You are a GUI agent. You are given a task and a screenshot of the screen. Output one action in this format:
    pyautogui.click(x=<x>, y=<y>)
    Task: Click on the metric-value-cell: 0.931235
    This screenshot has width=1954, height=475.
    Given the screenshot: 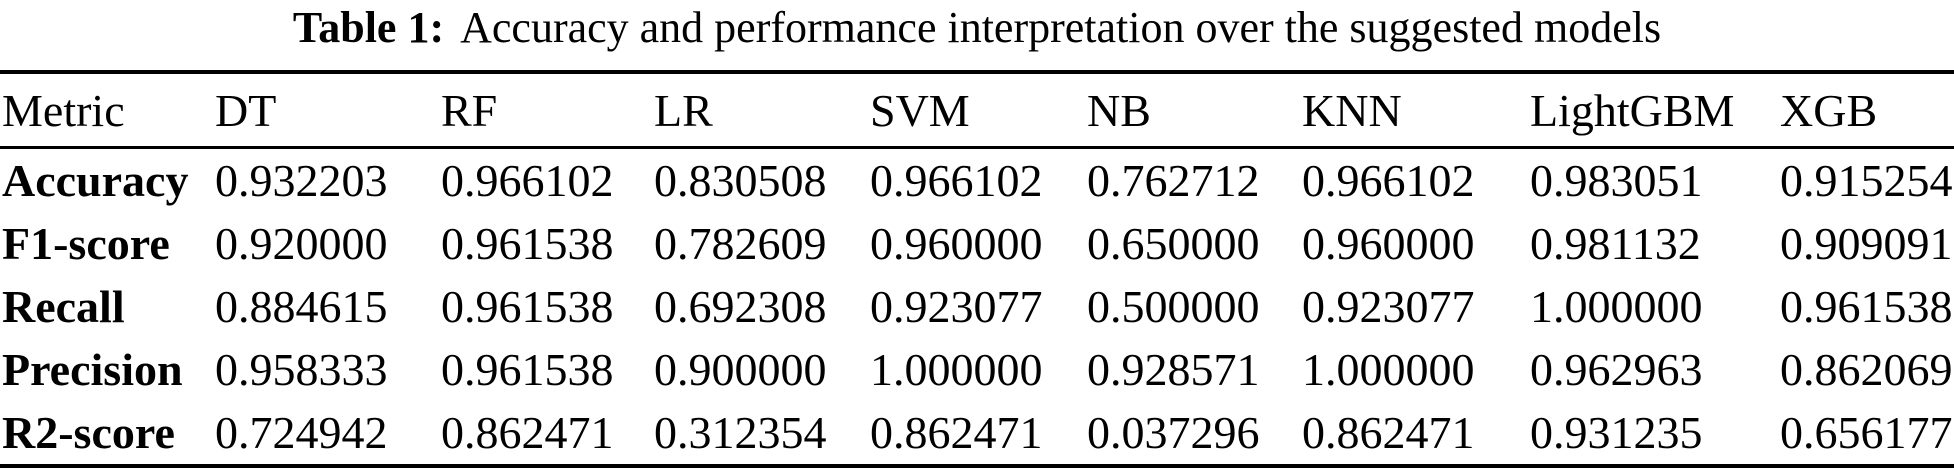 What is the action you would take?
    pyautogui.click(x=1616, y=432)
    